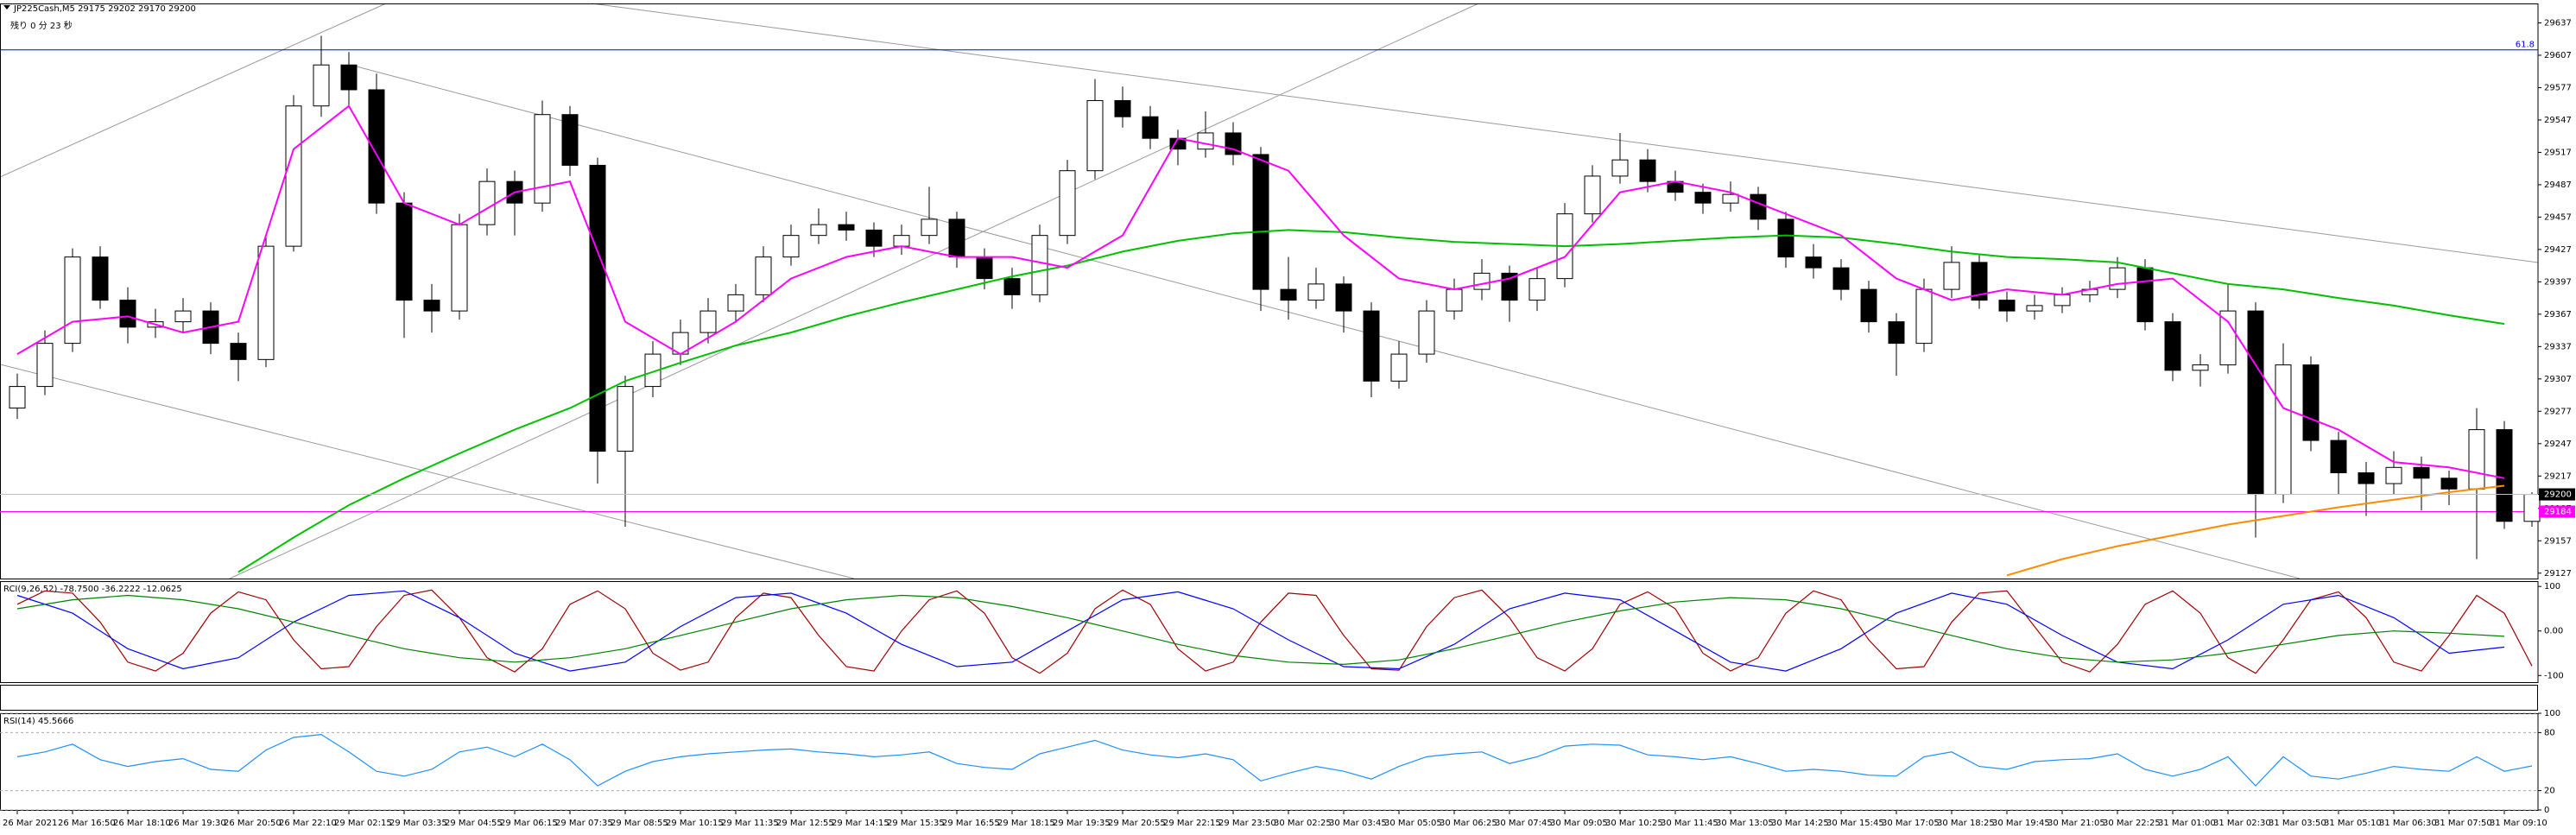 The width and height of the screenshot is (2576, 835). Describe the element at coordinates (2408, 823) in the screenshot. I see `x-tick-label: 31 Mar 06:30` at that location.